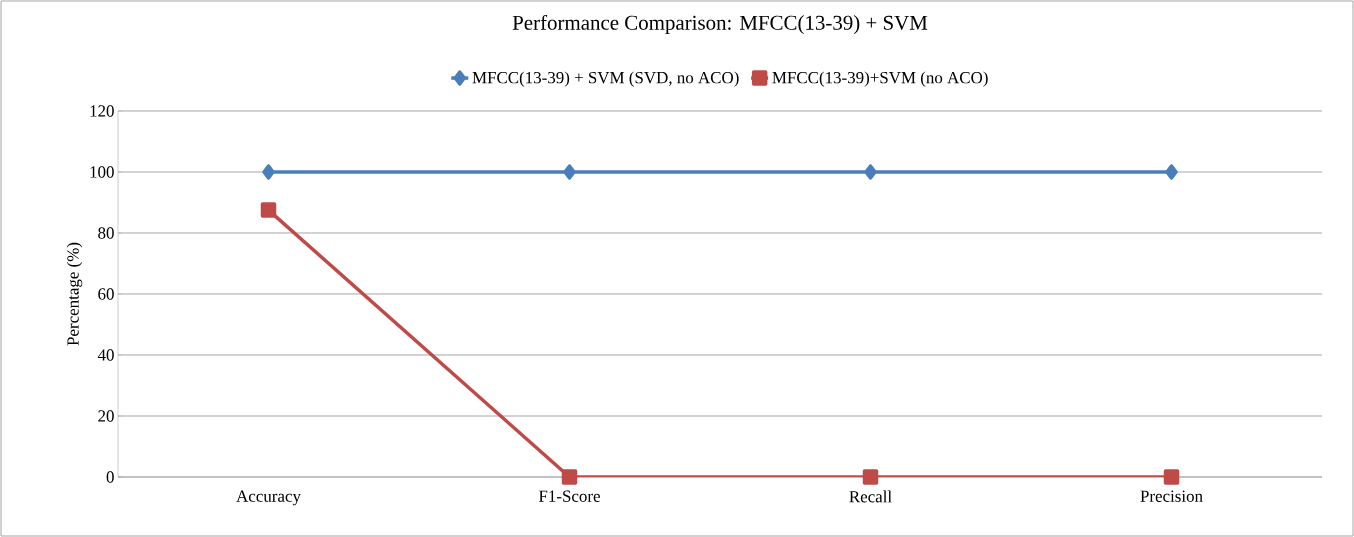 The height and width of the screenshot is (537, 1354). Describe the element at coordinates (720, 24) in the screenshot. I see `chart-title: Performance Comparison: MFCC(13-39) + SVM` at that location.